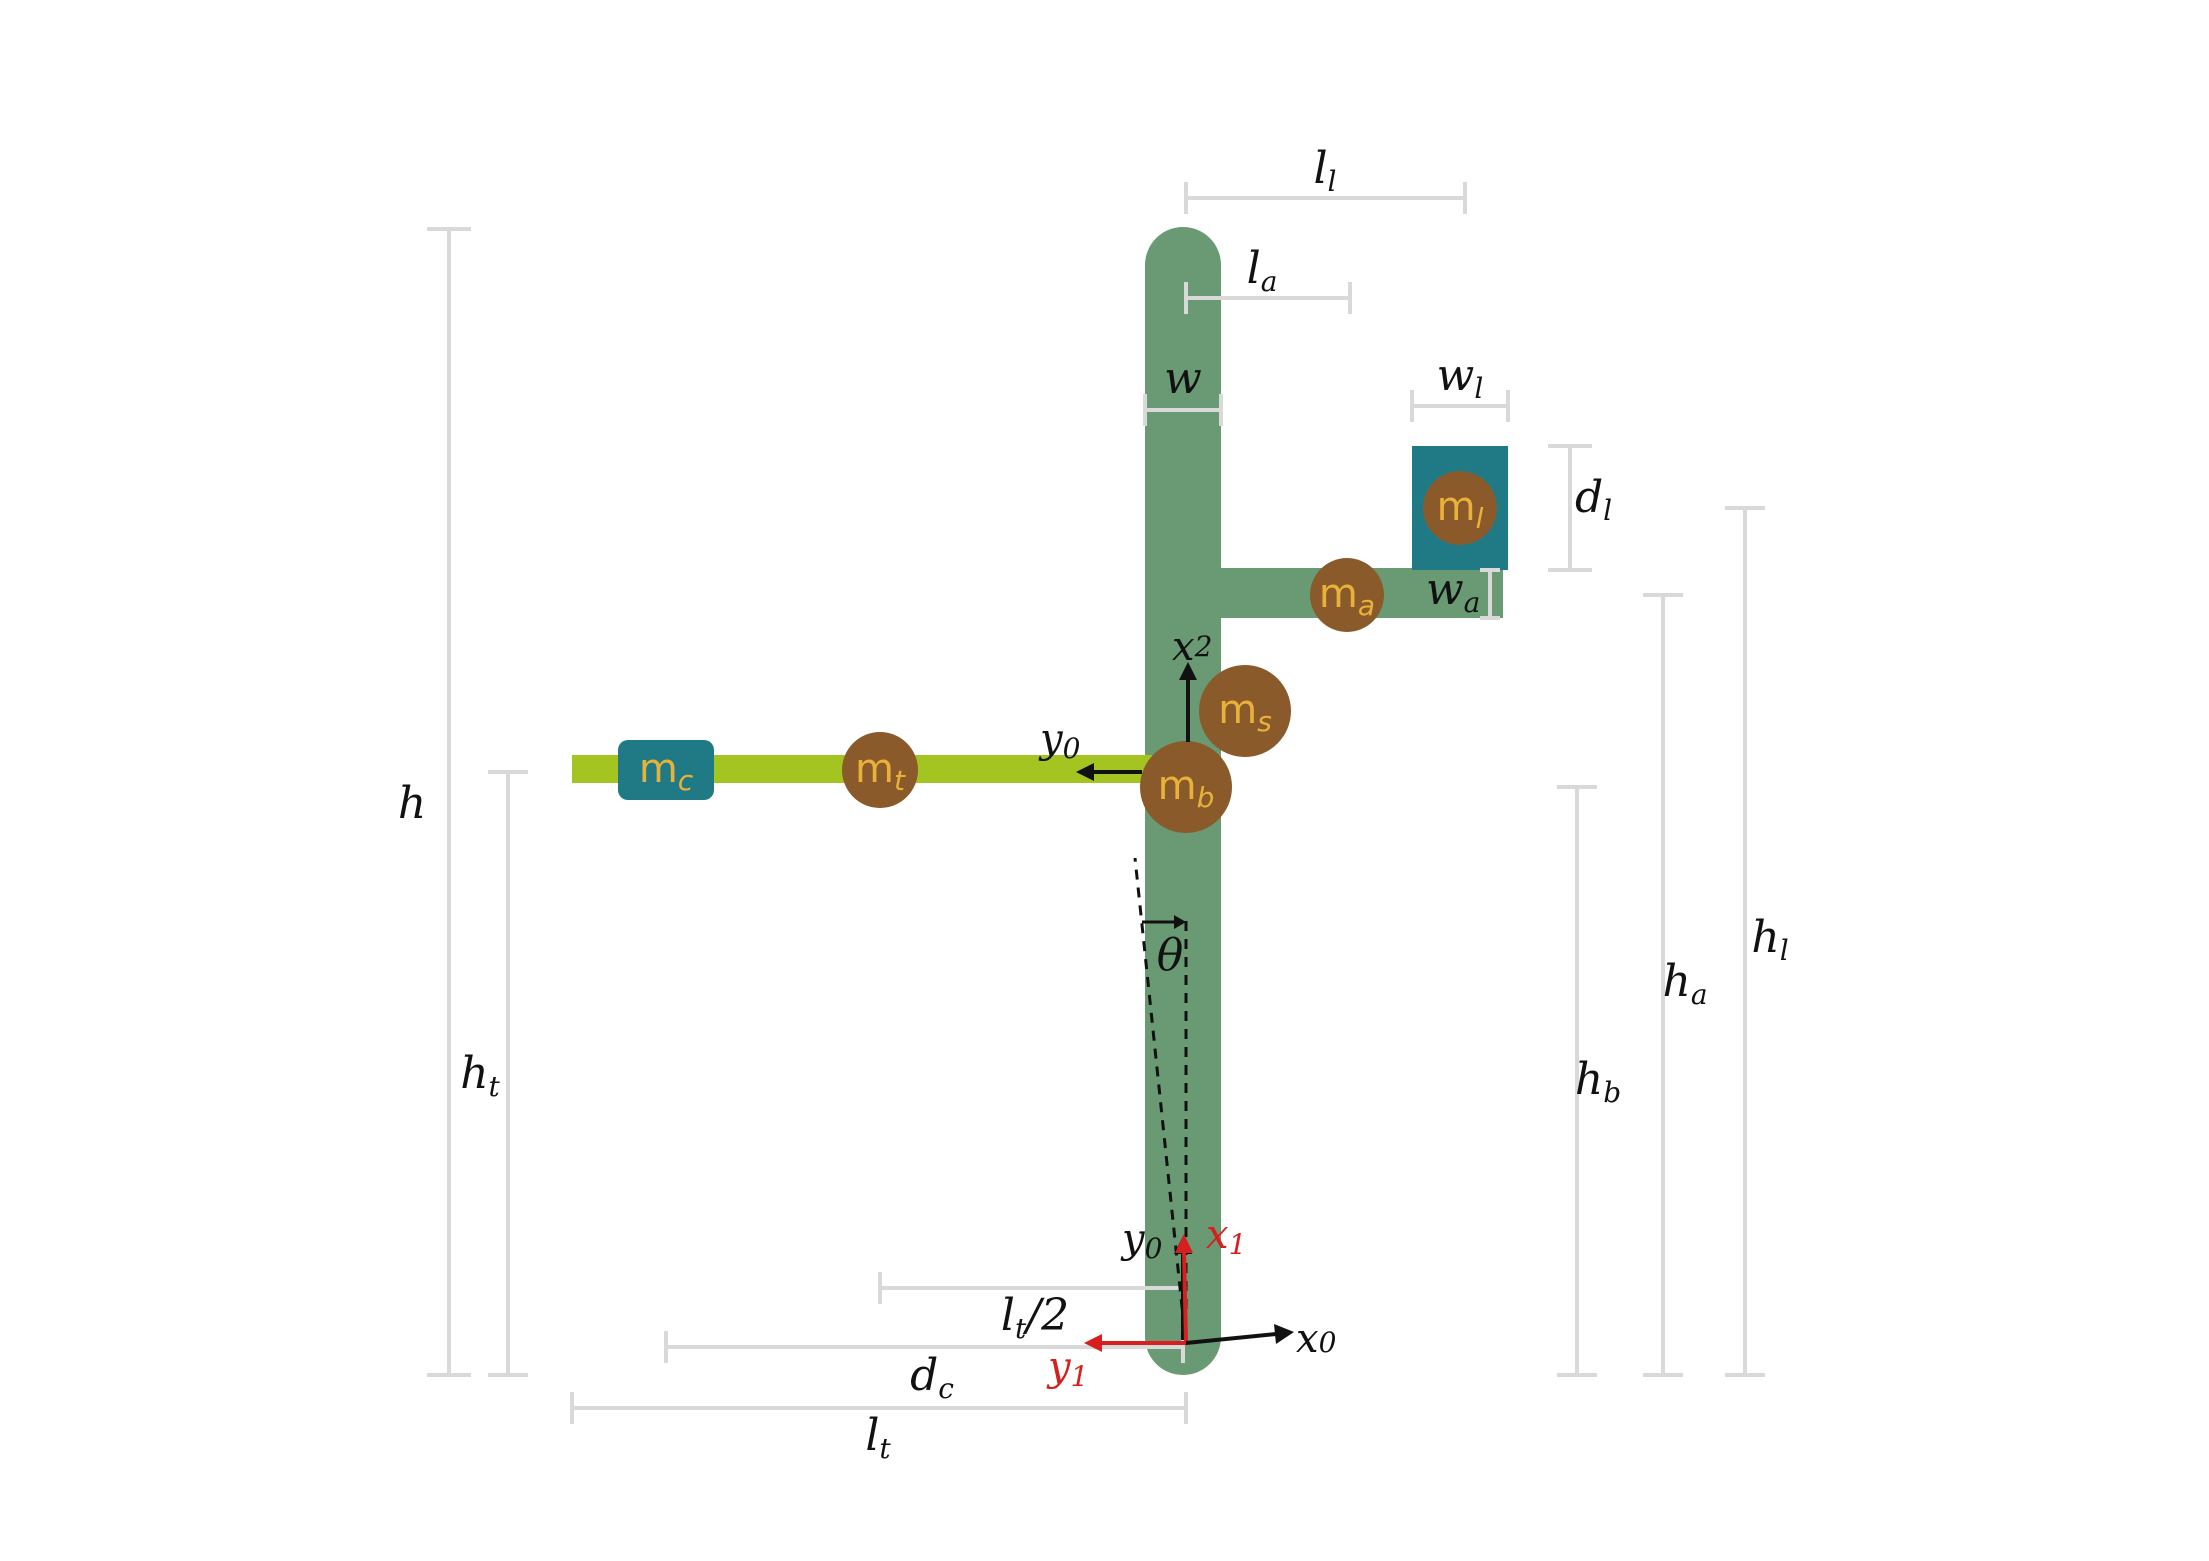 The height and width of the screenshot is (1561, 2209). Describe the element at coordinates (1183, 378) in the screenshot. I see `svg-text: w` at that location.